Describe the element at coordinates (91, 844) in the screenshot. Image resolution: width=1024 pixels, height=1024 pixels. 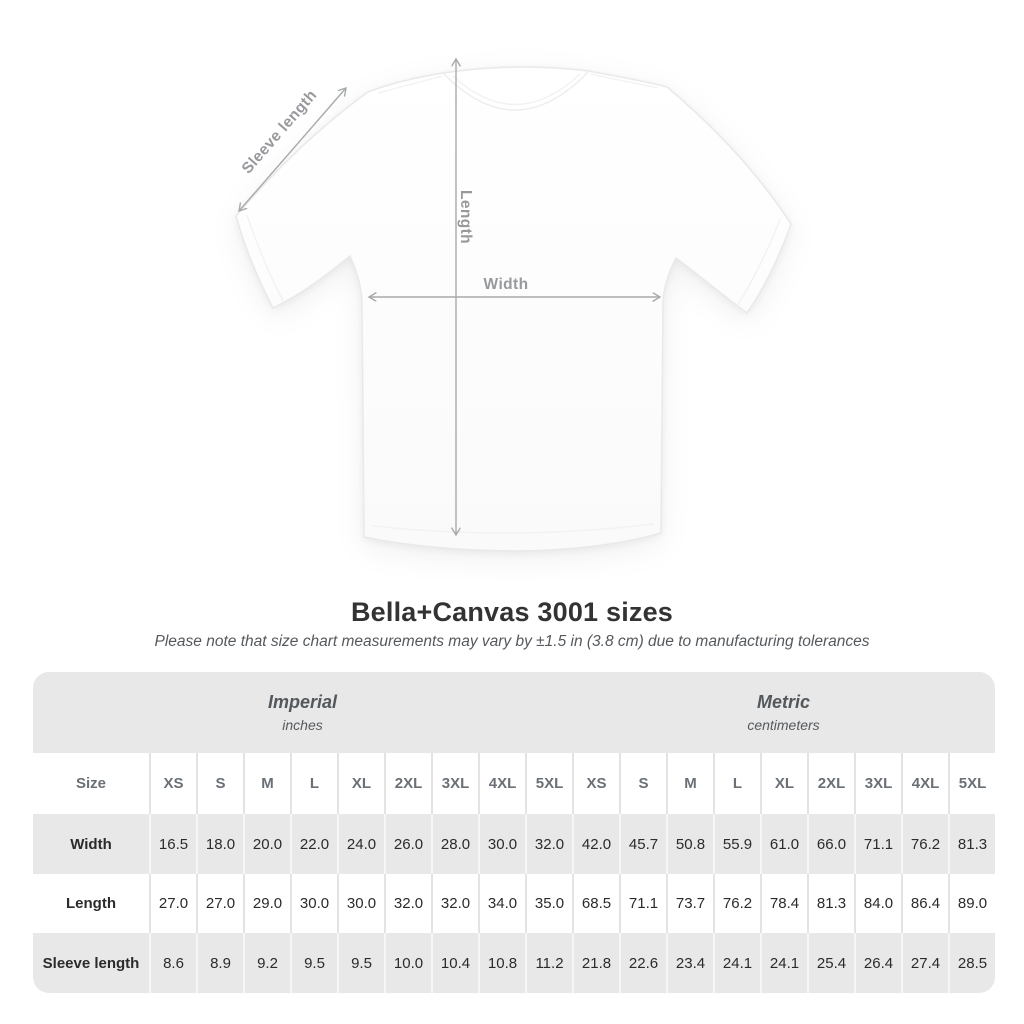
I see `row-label: Width` at that location.